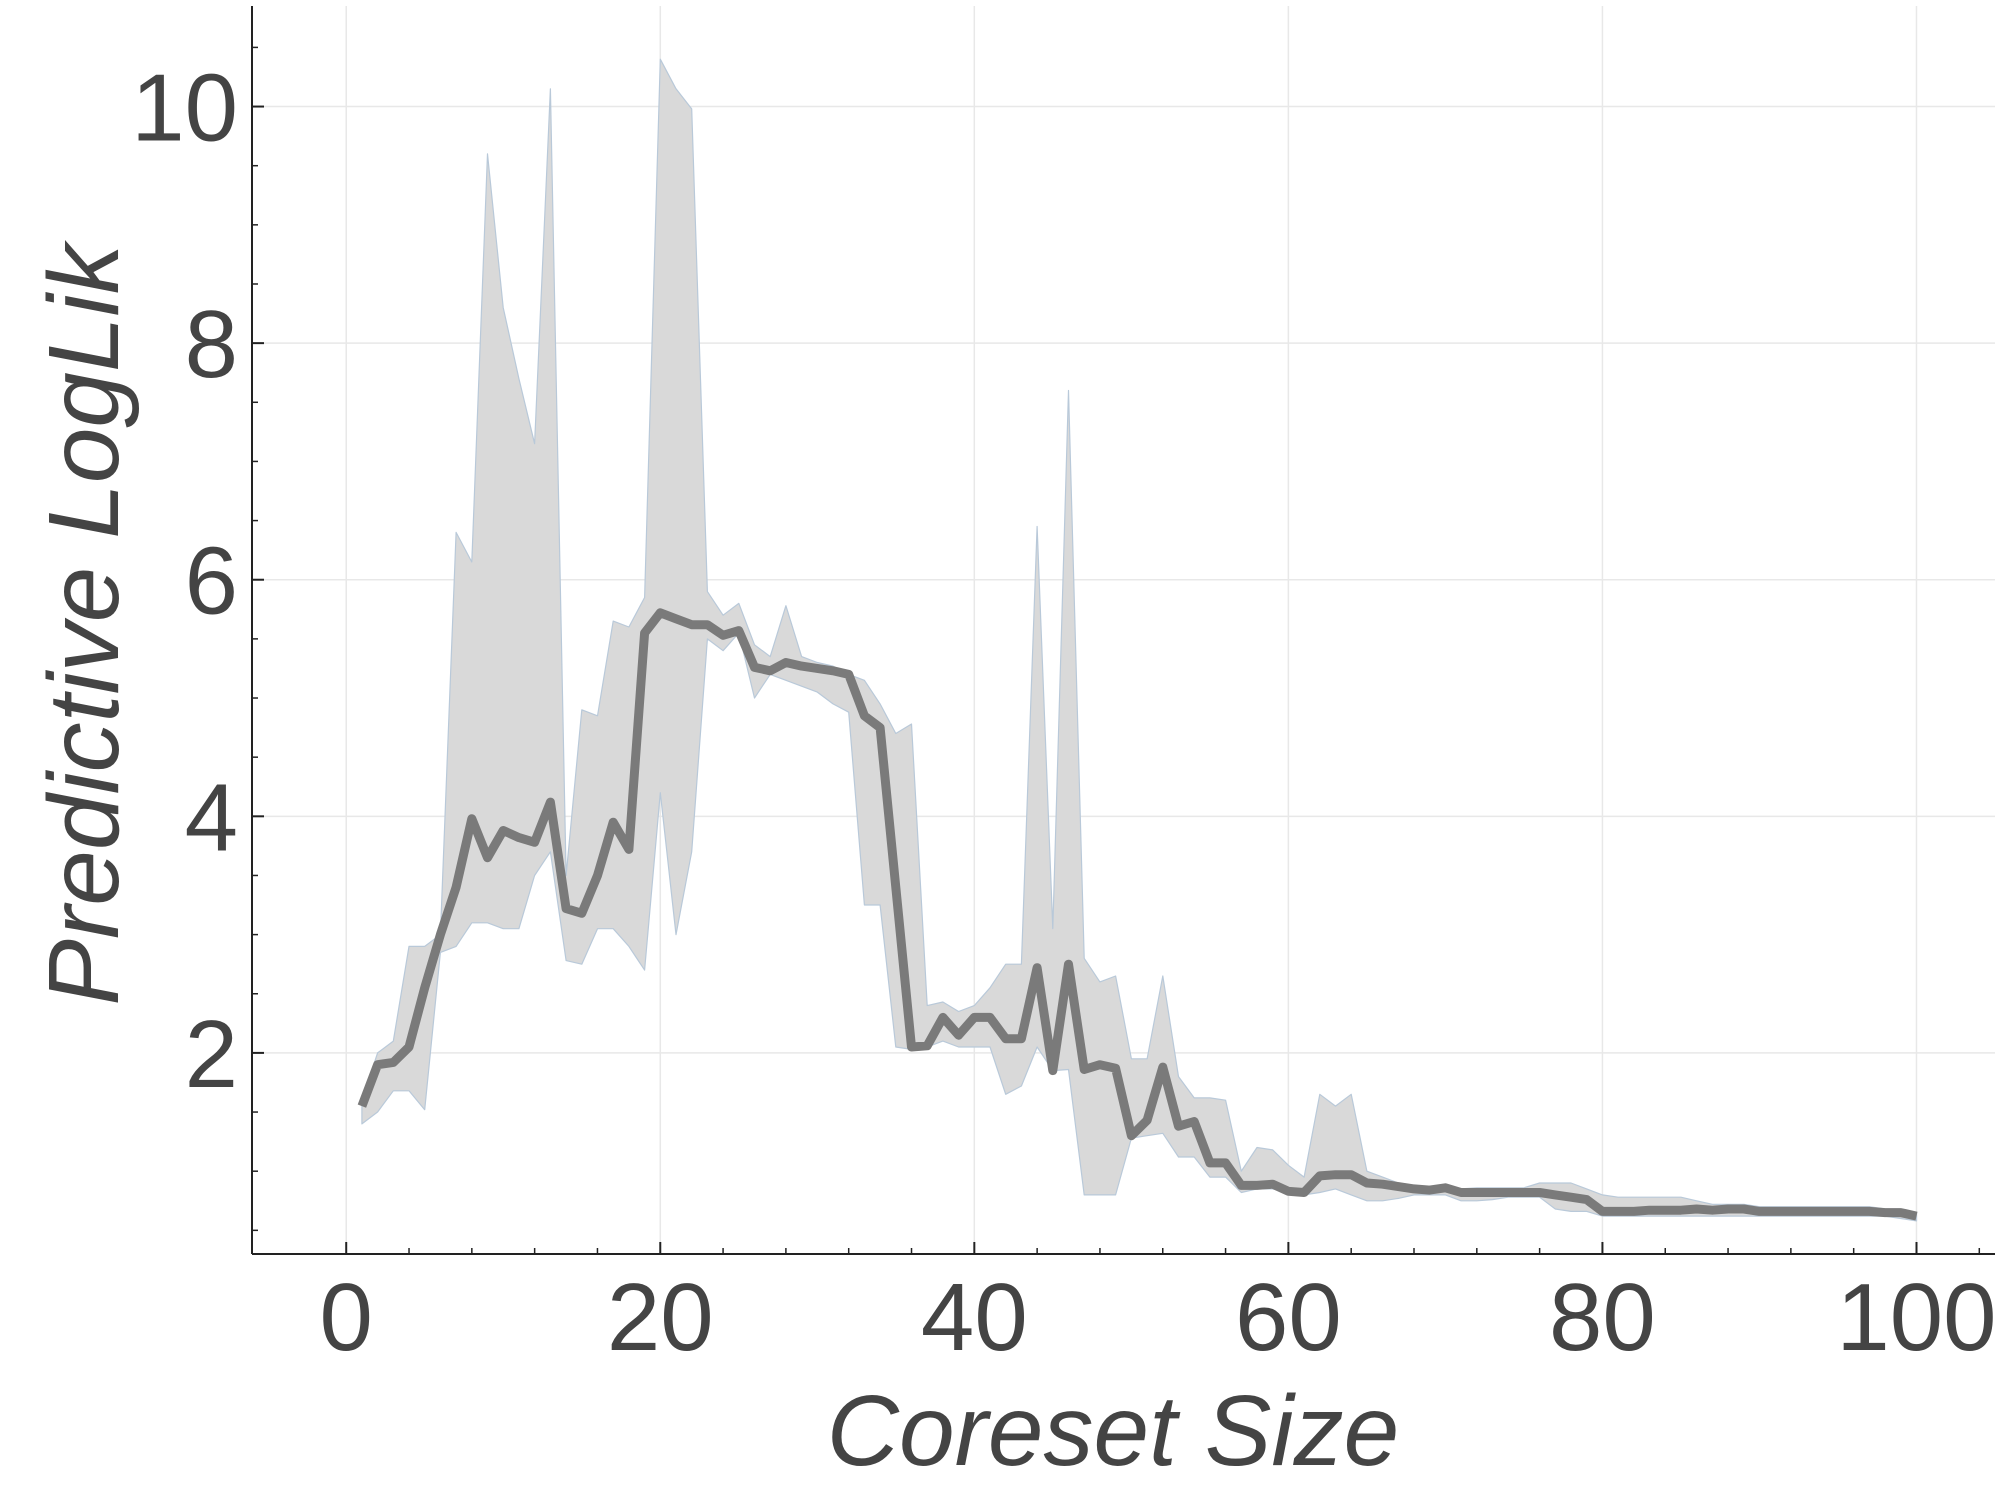  What do you see at coordinates (211, 817) in the screenshot?
I see `y-tick-label-1: 4` at bounding box center [211, 817].